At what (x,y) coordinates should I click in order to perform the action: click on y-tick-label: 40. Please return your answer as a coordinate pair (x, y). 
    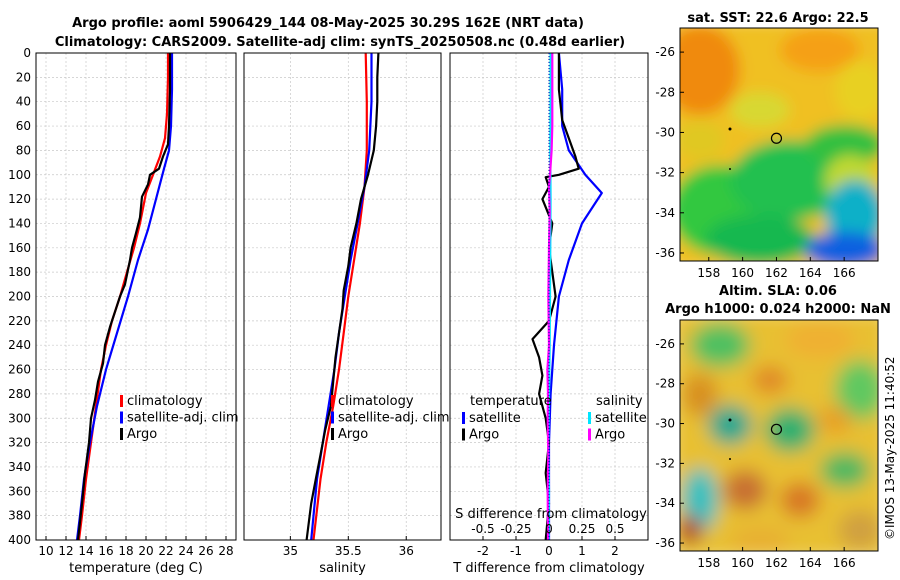
    Looking at the image, I should click on (23, 102).